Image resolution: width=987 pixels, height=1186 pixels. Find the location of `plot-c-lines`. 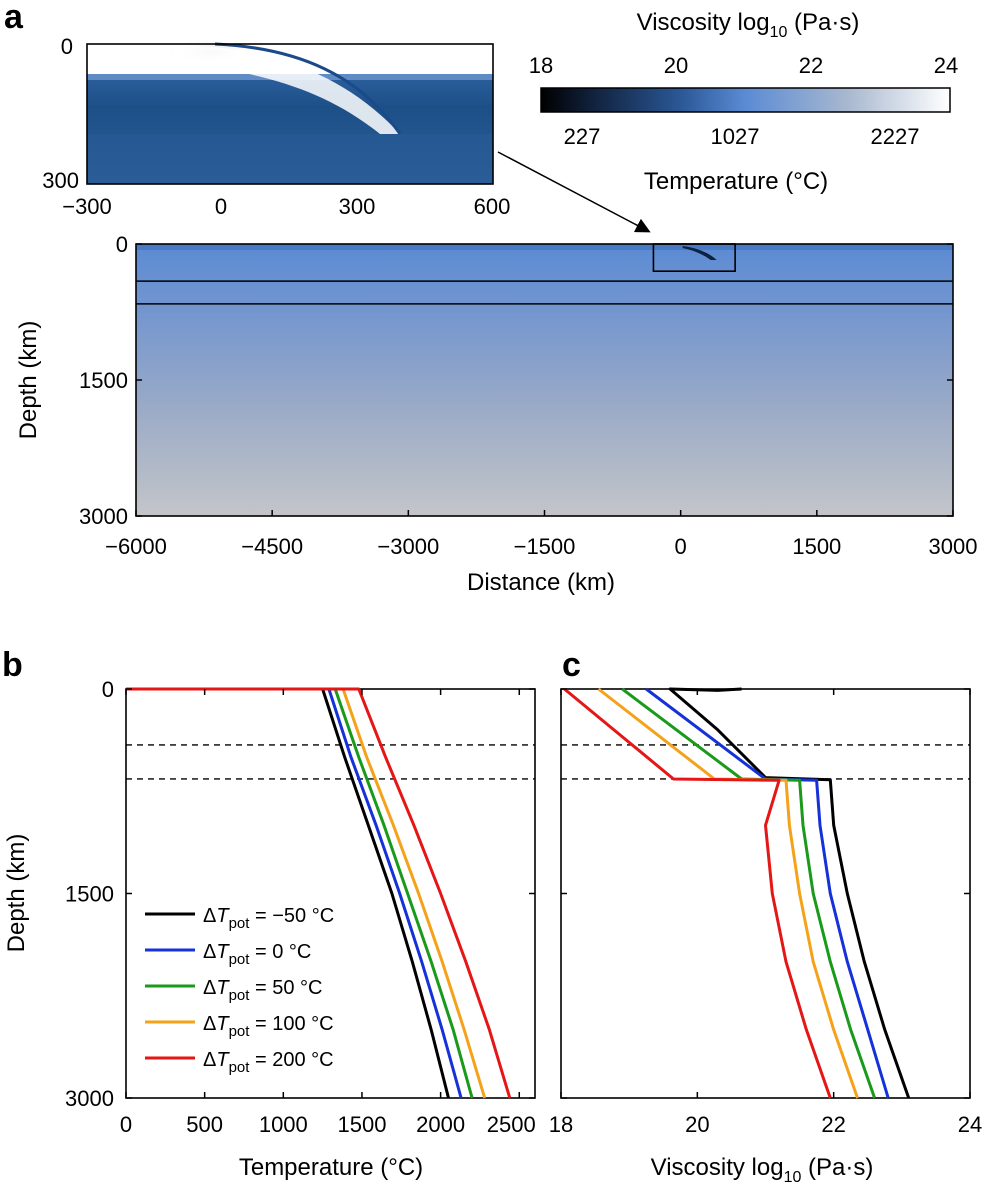

plot-c-lines is located at coordinates (737, 893).